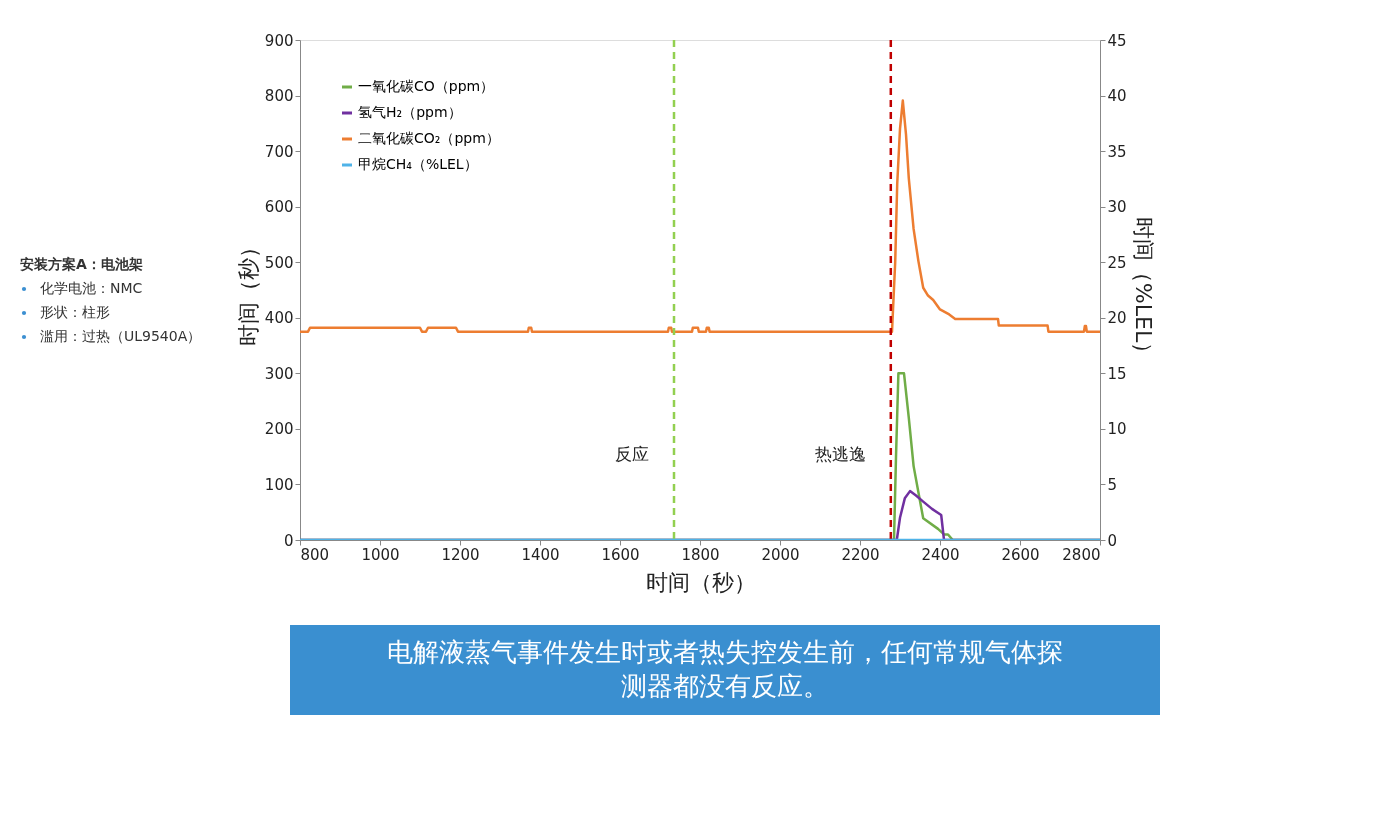 The image size is (1387, 824). I want to click on x-tick-label: 2400, so click(940, 554).